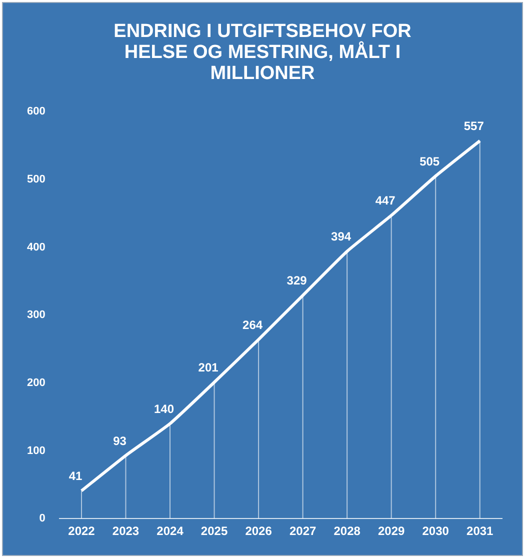 The width and height of the screenshot is (525, 558). Describe the element at coordinates (385, 201) in the screenshot. I see `data-label: 447` at that location.